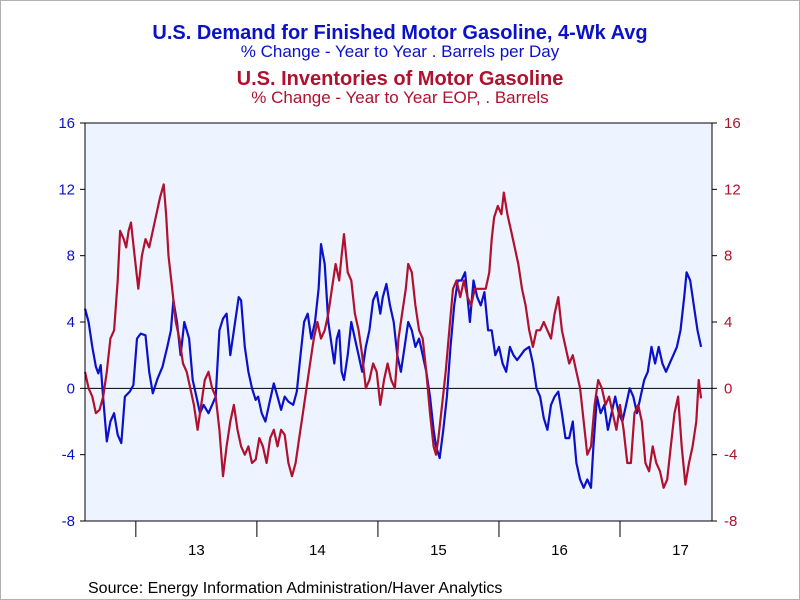  I want to click on y-axis-right: -8 -4 0 4 8 12 16, so click(726, 322).